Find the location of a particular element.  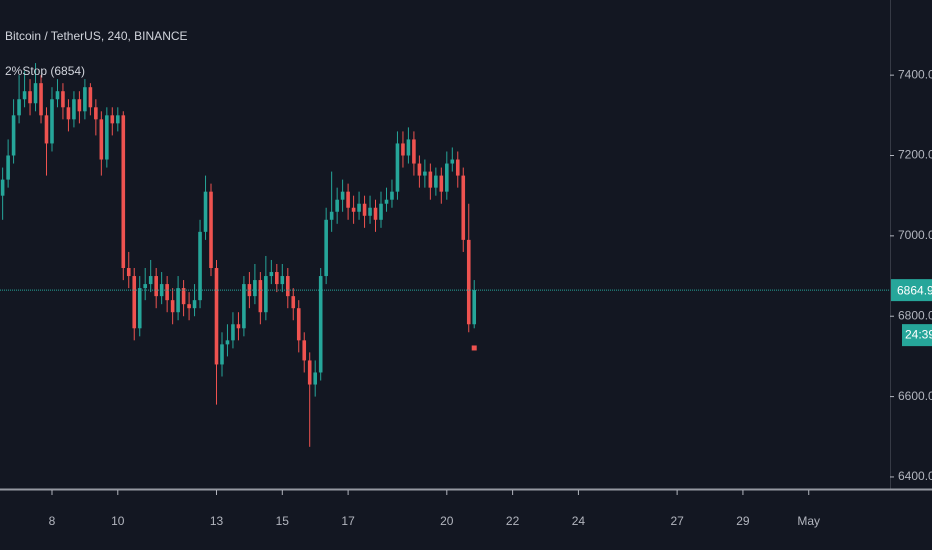

x-tick-label: May is located at coordinates (808, 521).